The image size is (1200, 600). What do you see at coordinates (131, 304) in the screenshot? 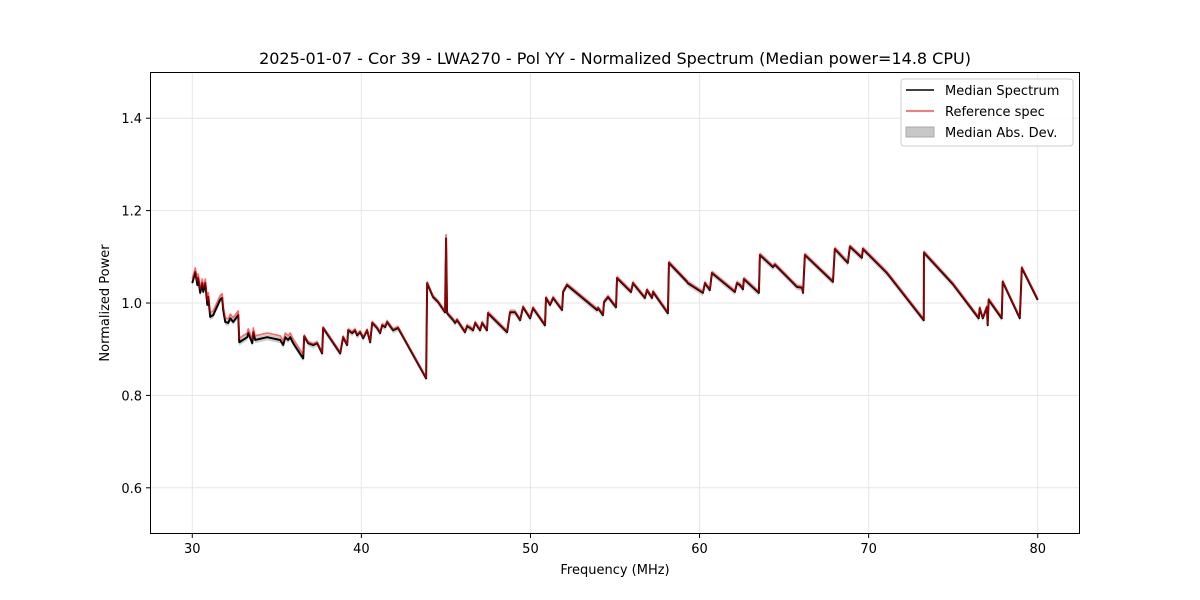
I see `y-tick-label: 1.0` at bounding box center [131, 304].